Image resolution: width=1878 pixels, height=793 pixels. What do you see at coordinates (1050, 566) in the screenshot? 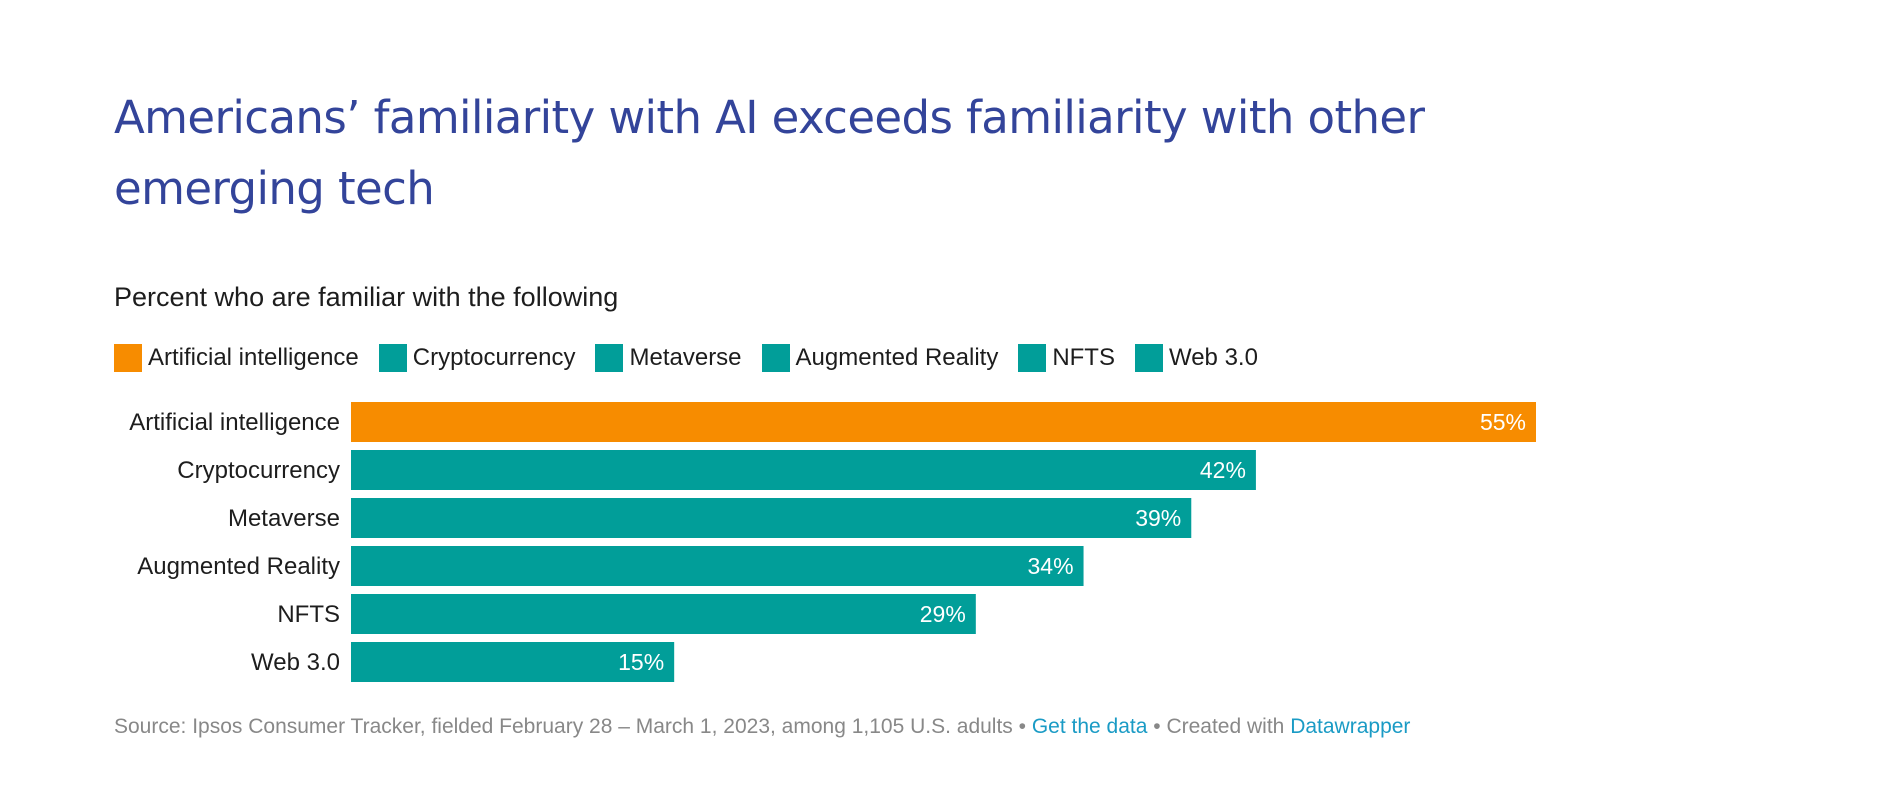
I see `value-label: 34%` at bounding box center [1050, 566].